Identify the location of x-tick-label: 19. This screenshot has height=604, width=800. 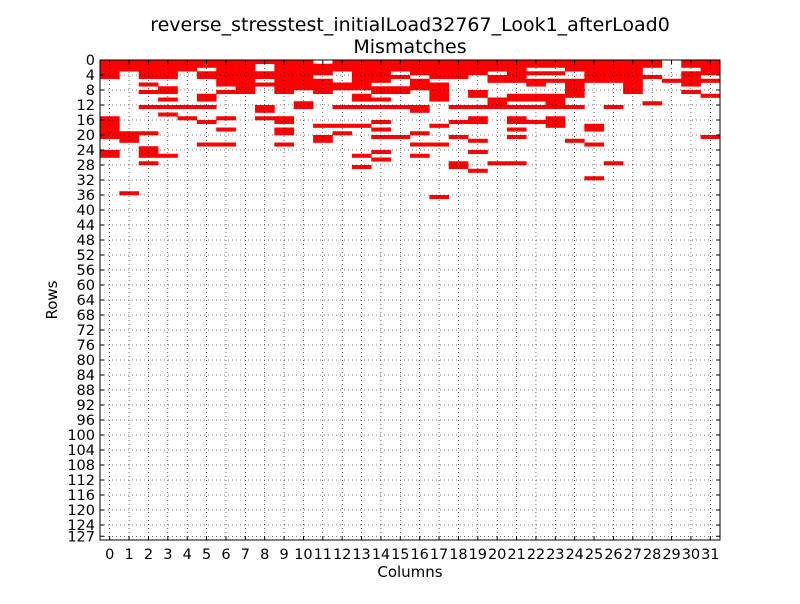
(478, 555).